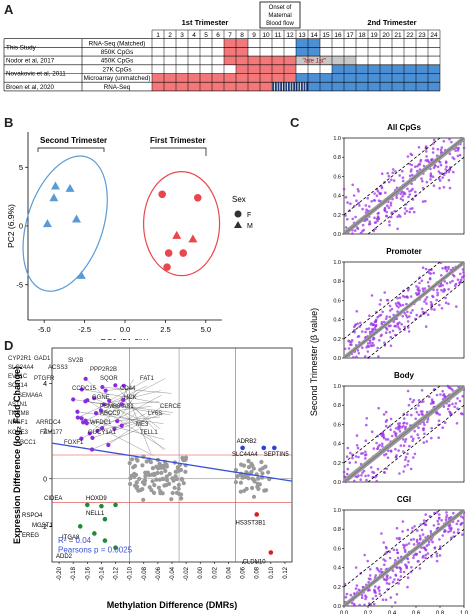  What do you see at coordinates (422, 35) in the screenshot?
I see `week-number: 23` at bounding box center [422, 35].